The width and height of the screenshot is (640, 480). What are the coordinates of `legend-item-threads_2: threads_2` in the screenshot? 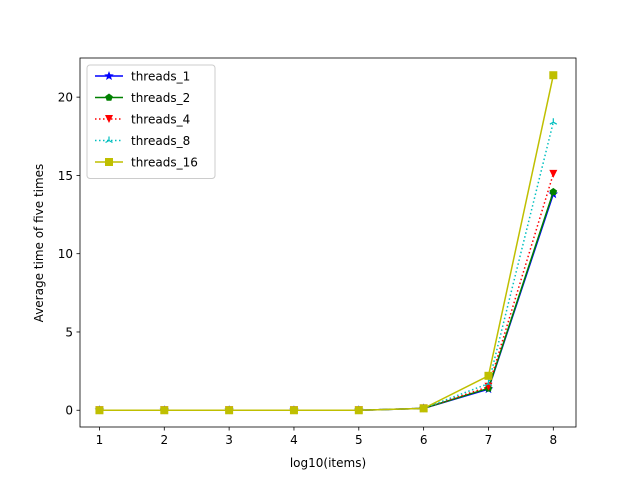 It's located at (142, 98).